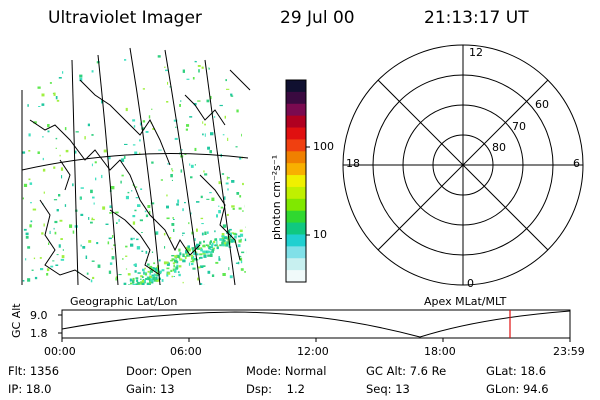 This screenshot has width=600, height=400. I want to click on info-seq: Seq: 13, so click(388, 389).